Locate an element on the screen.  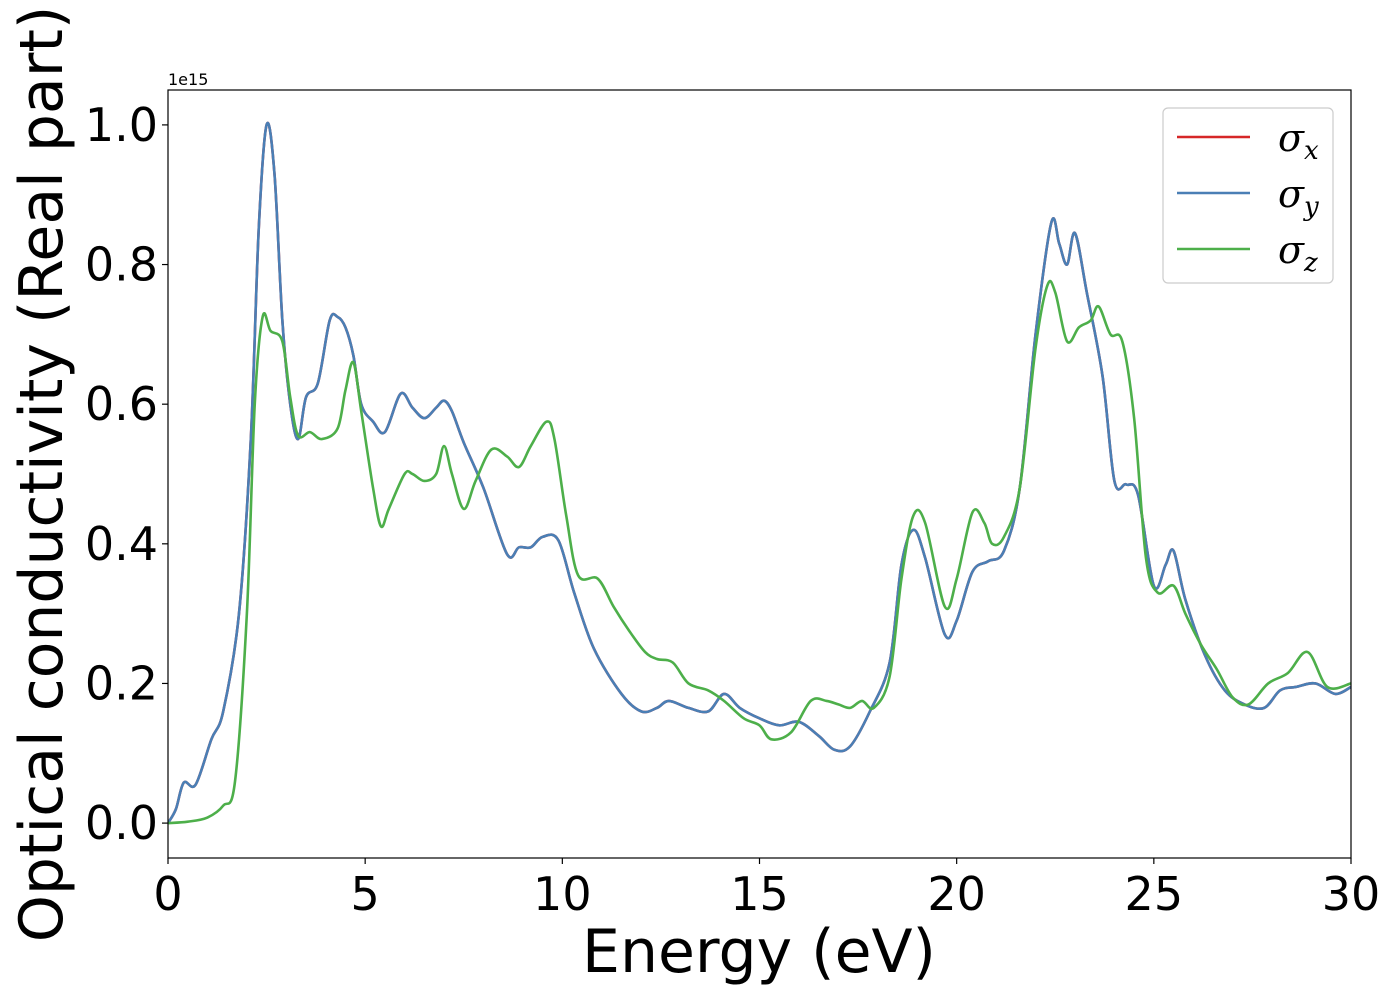
y-tick-label: 1.0 is located at coordinates (121, 125).